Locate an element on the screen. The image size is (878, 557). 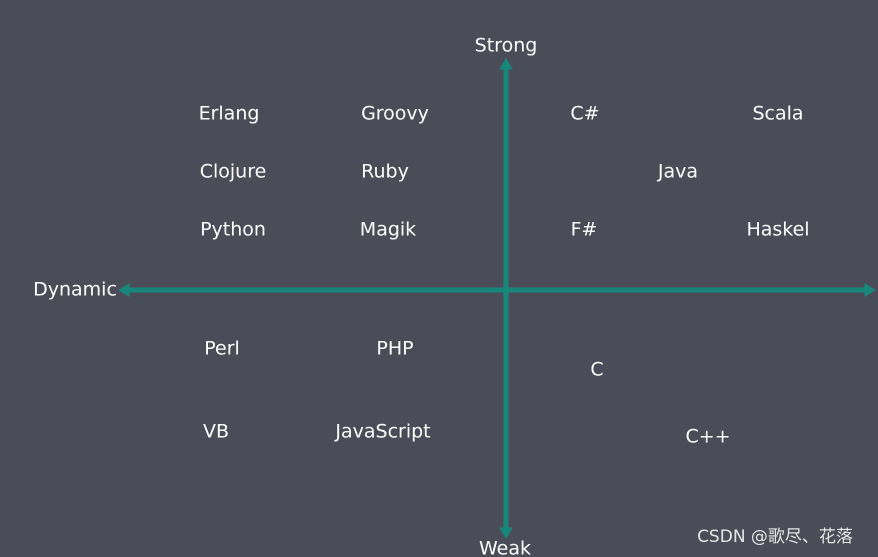
language: C is located at coordinates (596, 370).